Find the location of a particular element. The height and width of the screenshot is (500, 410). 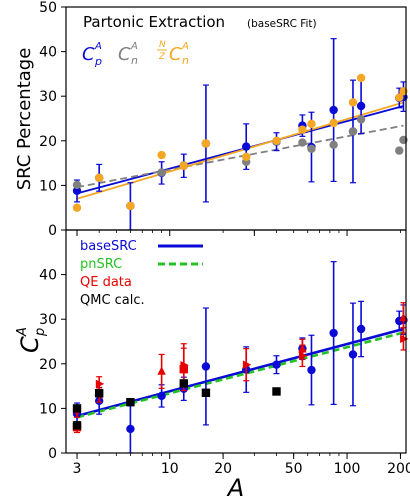

top-subtitle: (baseSRC Fit) is located at coordinates (282, 24).